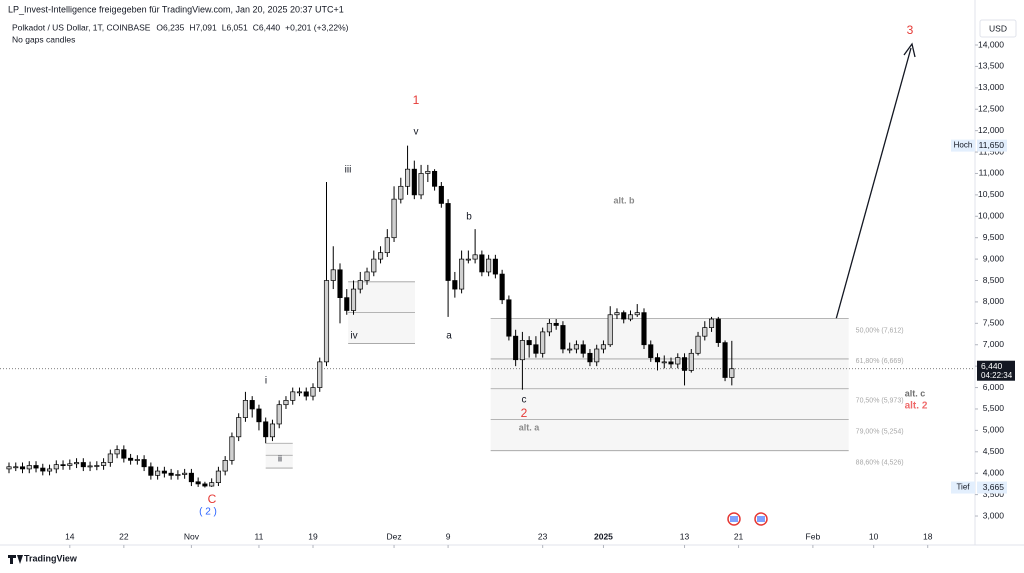 The image size is (1024, 573). What do you see at coordinates (524, 400) in the screenshot?
I see `wave-label: c` at bounding box center [524, 400].